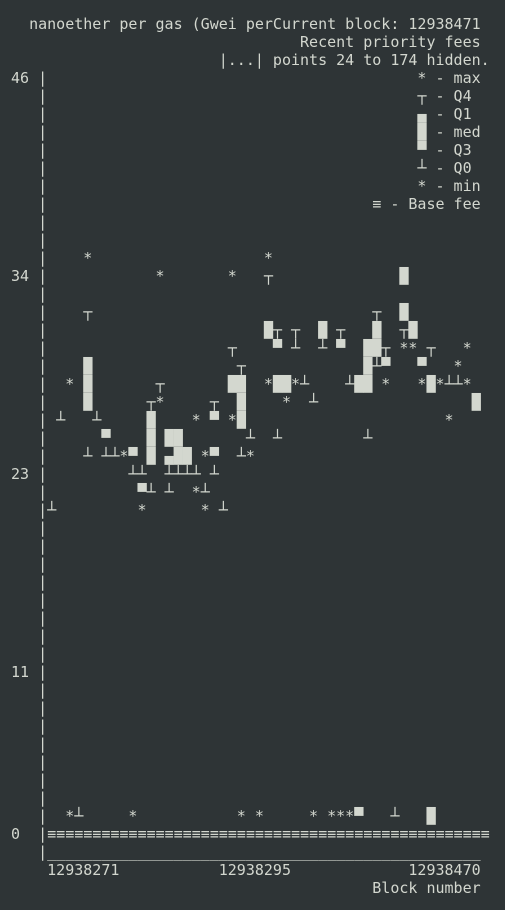  I want to click on terminal-line: | █ ┬* ┬ █ * ┴ █, so click(241, 402).